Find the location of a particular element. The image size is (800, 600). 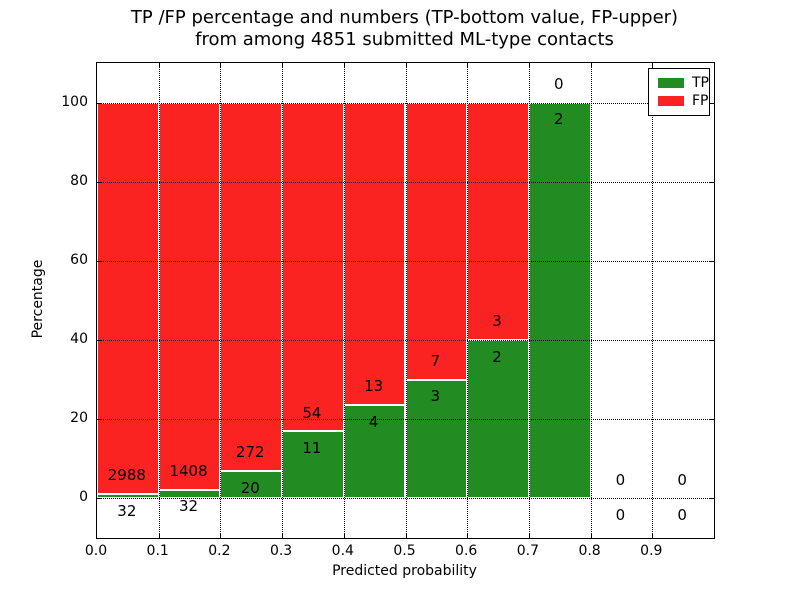

y-tick-label: 80 is located at coordinates (79, 180).